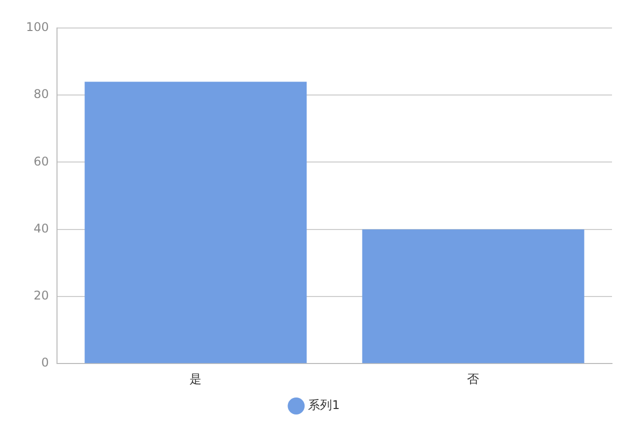 This screenshot has width=640, height=440. Describe the element at coordinates (196, 379) in the screenshot. I see `x-tick-label: 是` at that location.